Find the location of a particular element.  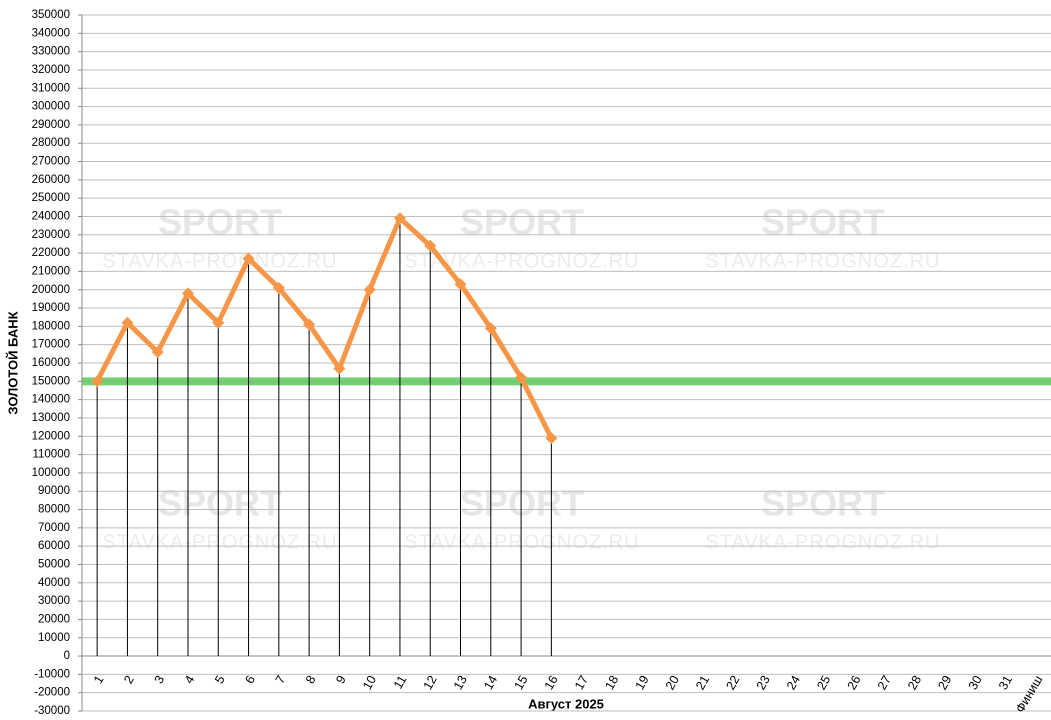

y-tick-label: 180000 is located at coordinates (51, 326).